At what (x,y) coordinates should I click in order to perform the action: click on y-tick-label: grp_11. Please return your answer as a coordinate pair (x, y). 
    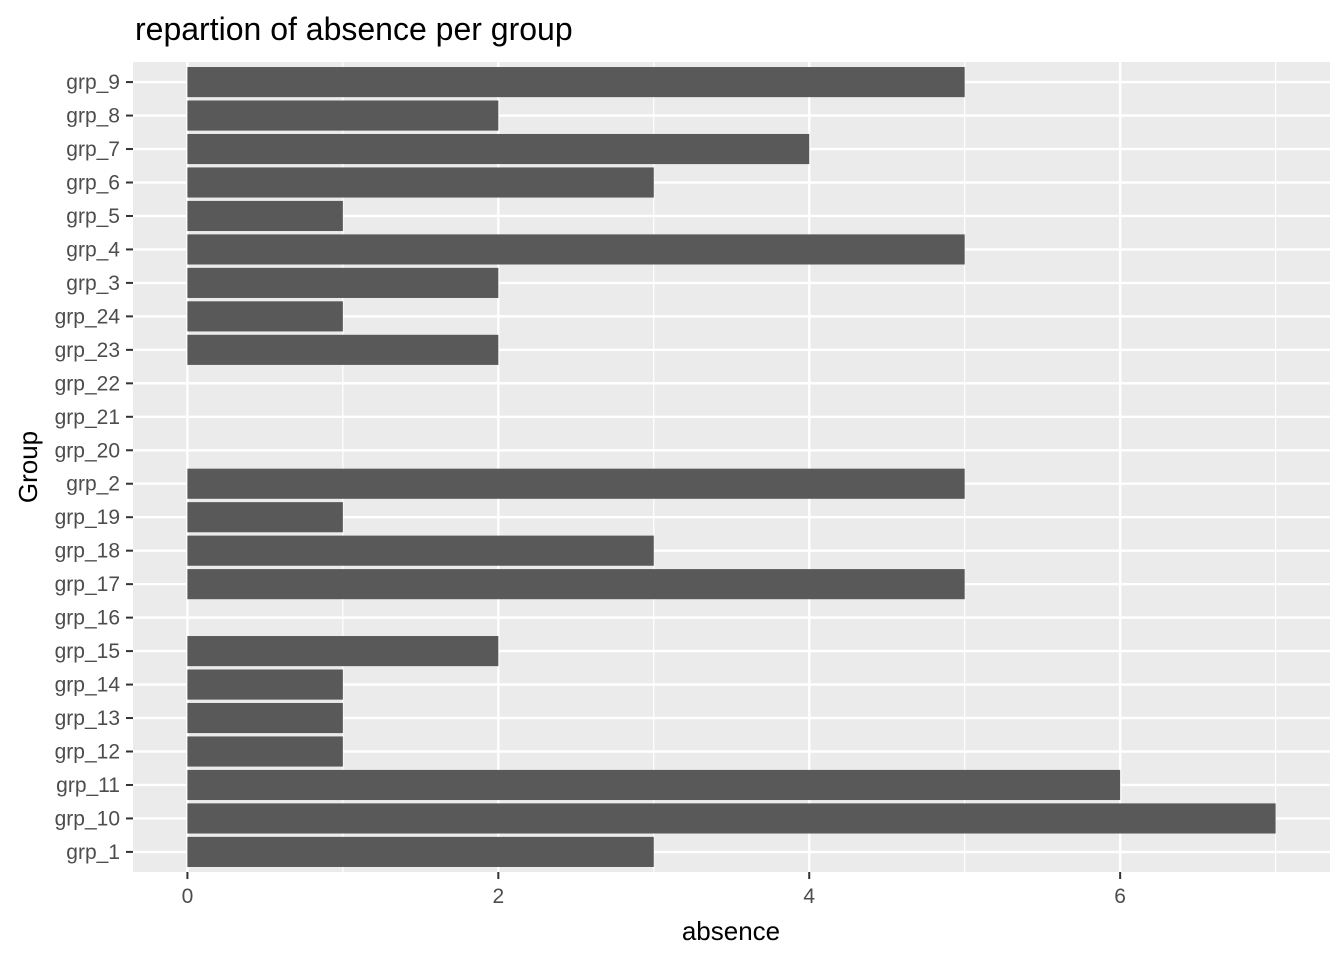
    Looking at the image, I should click on (88, 785).